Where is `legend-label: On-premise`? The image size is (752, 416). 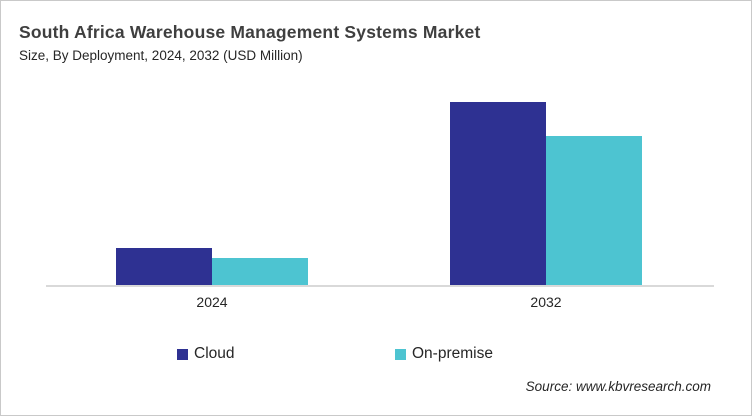
legend-label: On-premise is located at coordinates (452, 353).